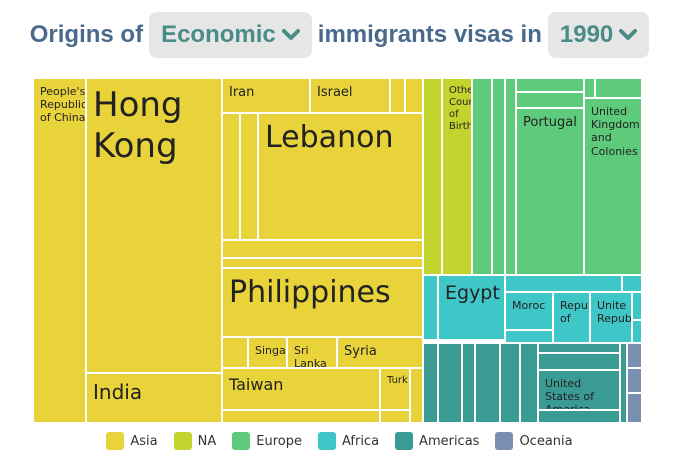 The image size is (679, 461). What do you see at coordinates (437, 441) in the screenshot?
I see `legend-item-americas: Americas` at bounding box center [437, 441].